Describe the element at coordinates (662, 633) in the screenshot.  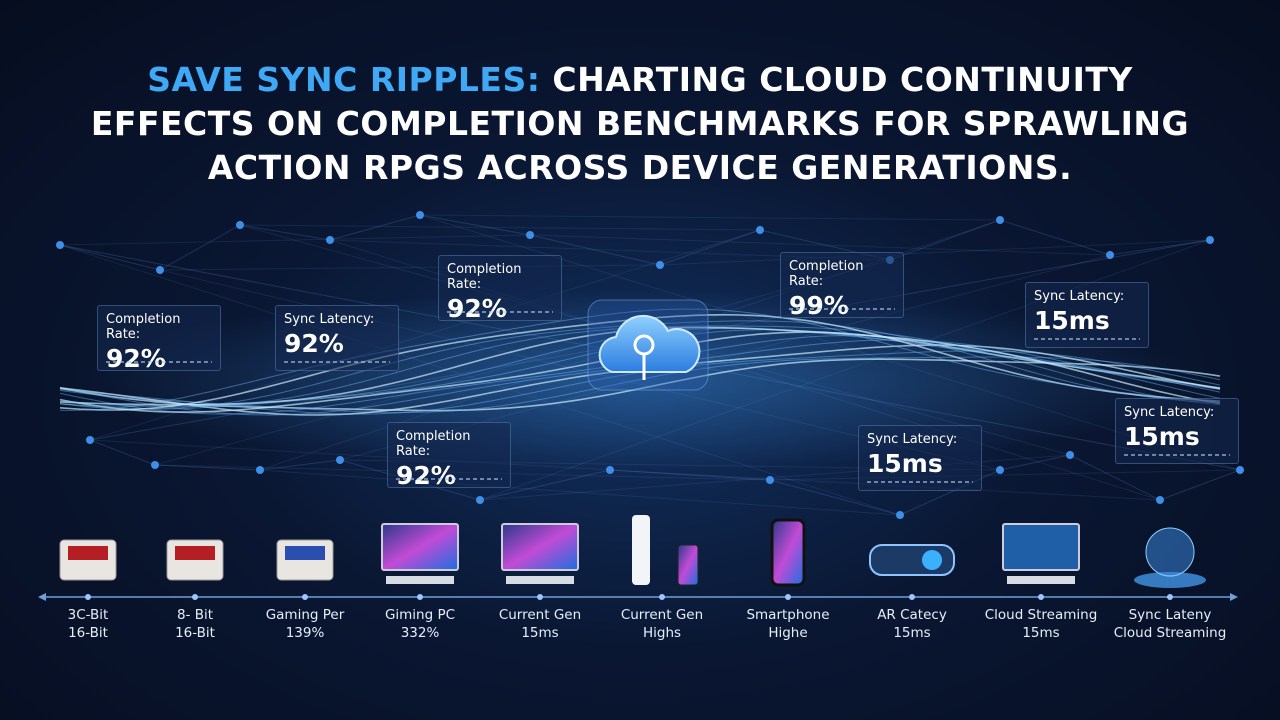
I see `device-detail: Highs` at that location.